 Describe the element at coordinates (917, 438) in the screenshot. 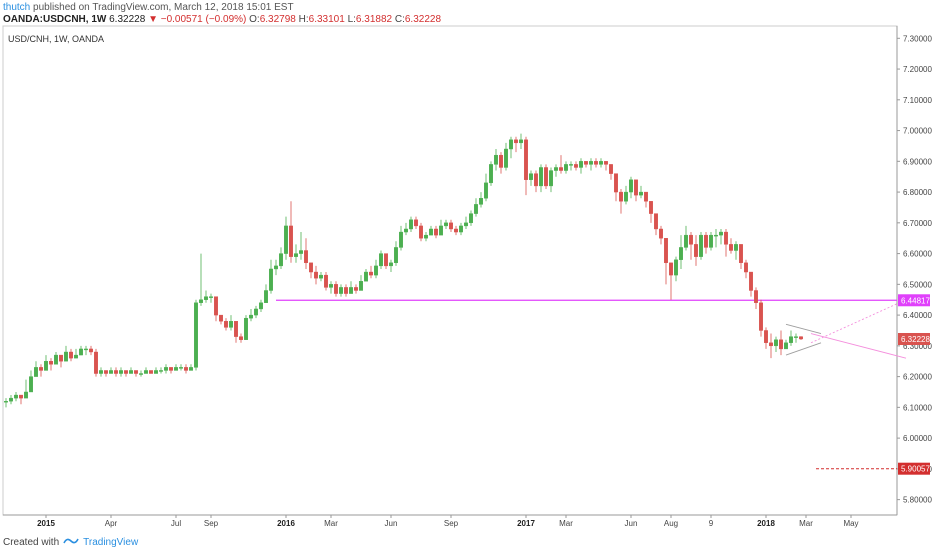

I see `y-tick-label: 6.00000` at that location.